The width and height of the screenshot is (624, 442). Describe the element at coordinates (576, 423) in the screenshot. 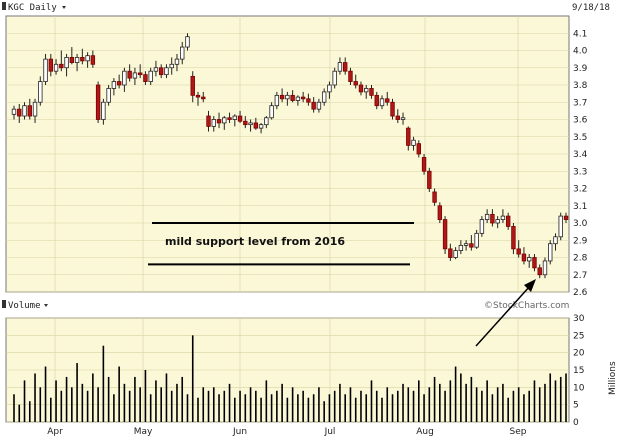

I see `volume-tick-label: 0` at that location.